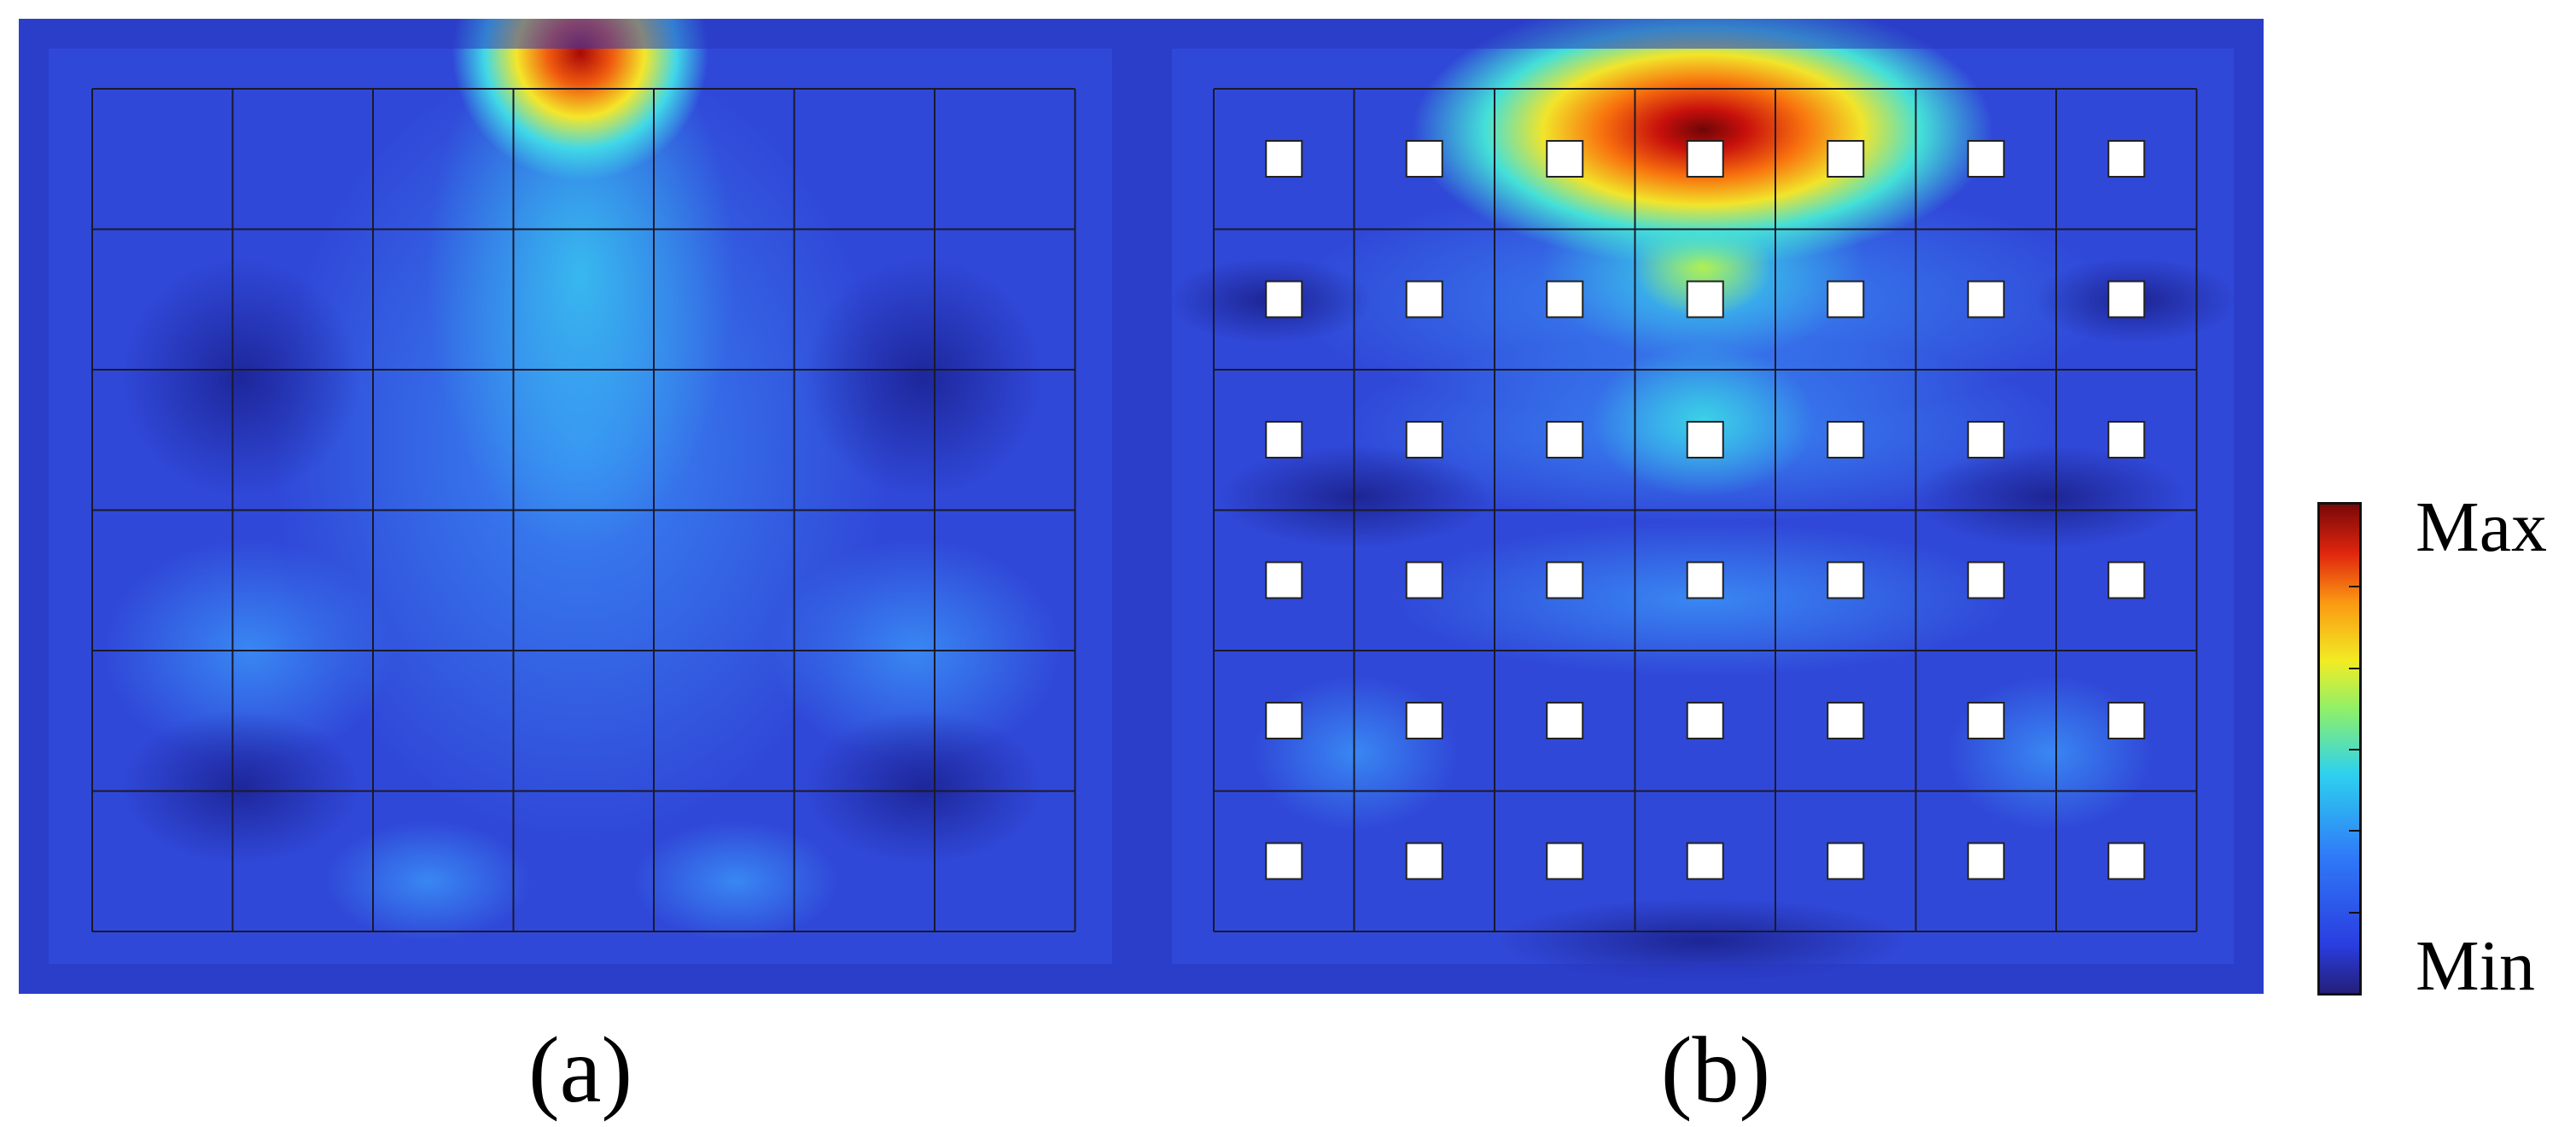  Describe the element at coordinates (2339, 749) in the screenshot. I see `colorbar` at that location.